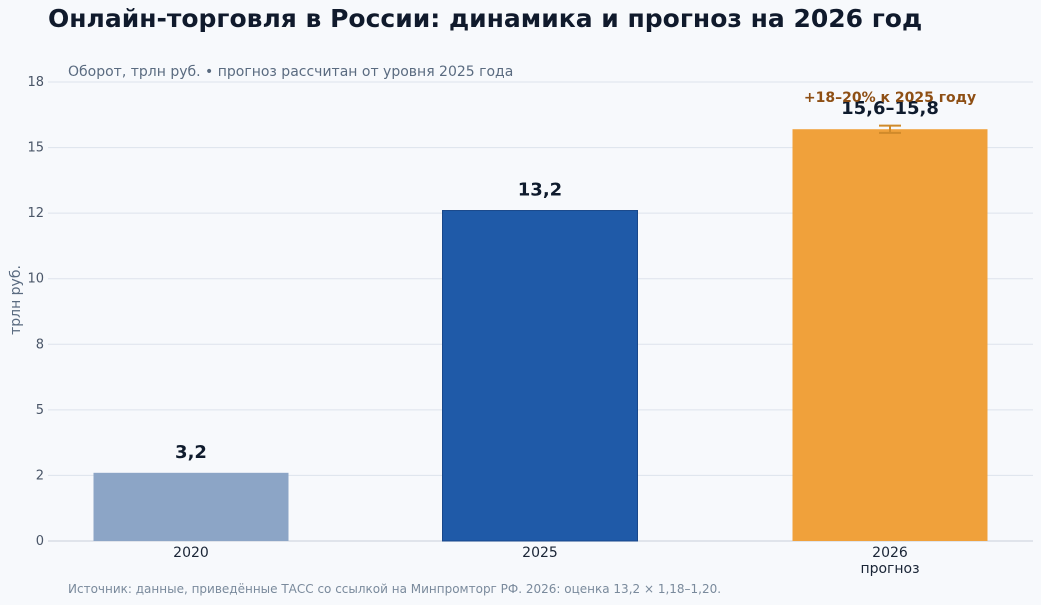 This screenshot has width=1041, height=605. I want to click on category-label-2026: 2026, so click(890, 553).